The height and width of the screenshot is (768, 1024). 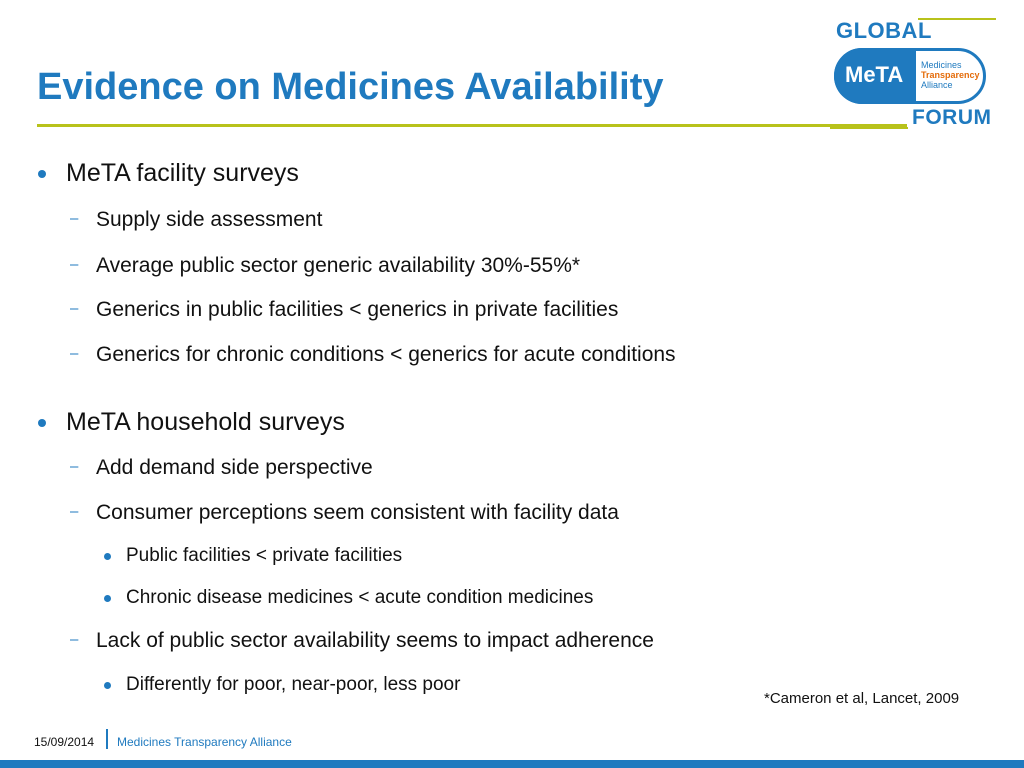 I want to click on household-subitem: Public facilities < private facilities, so click(x=264, y=555).